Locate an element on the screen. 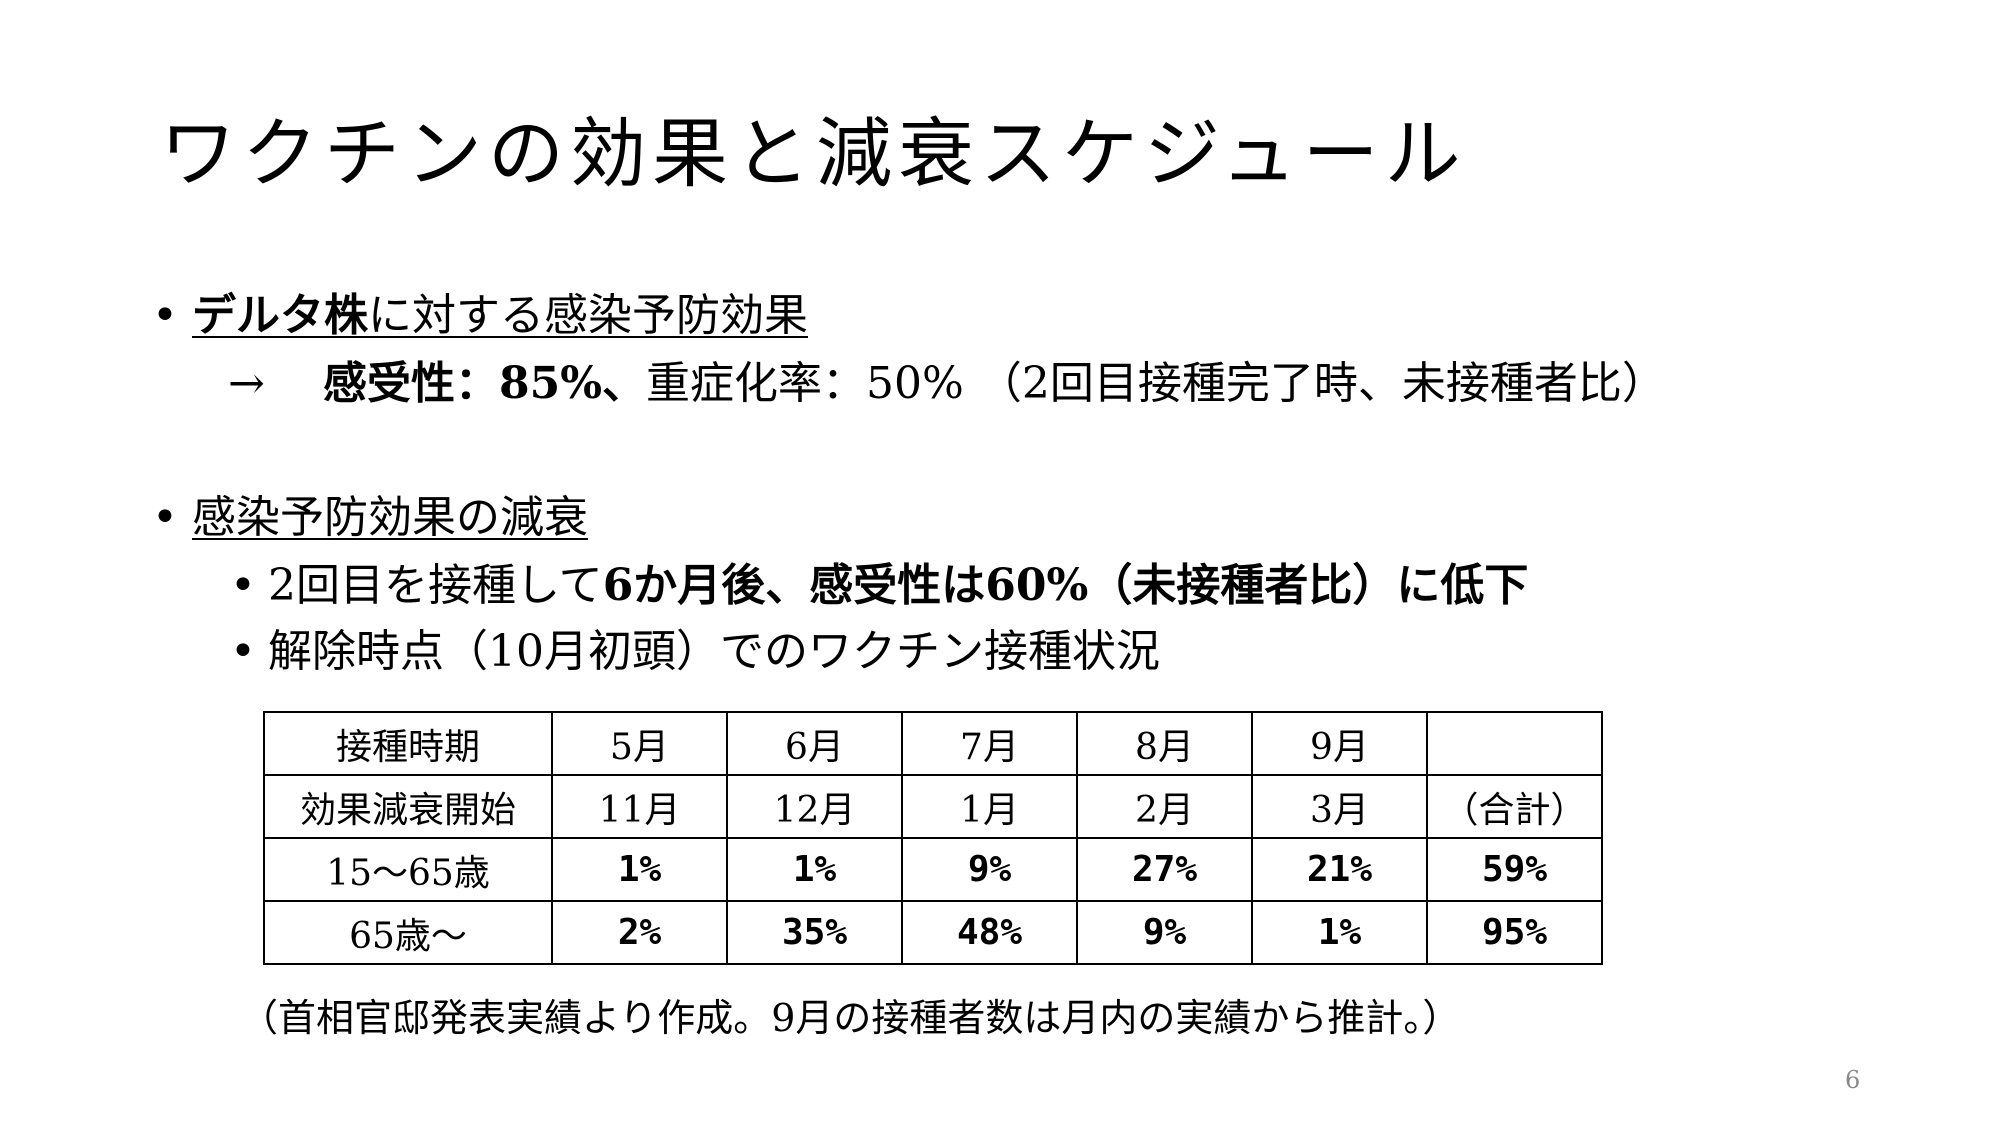 This screenshot has height=1125, width=2000. bullet-waning: • 感染予防効果の減衰 is located at coordinates (370, 518).